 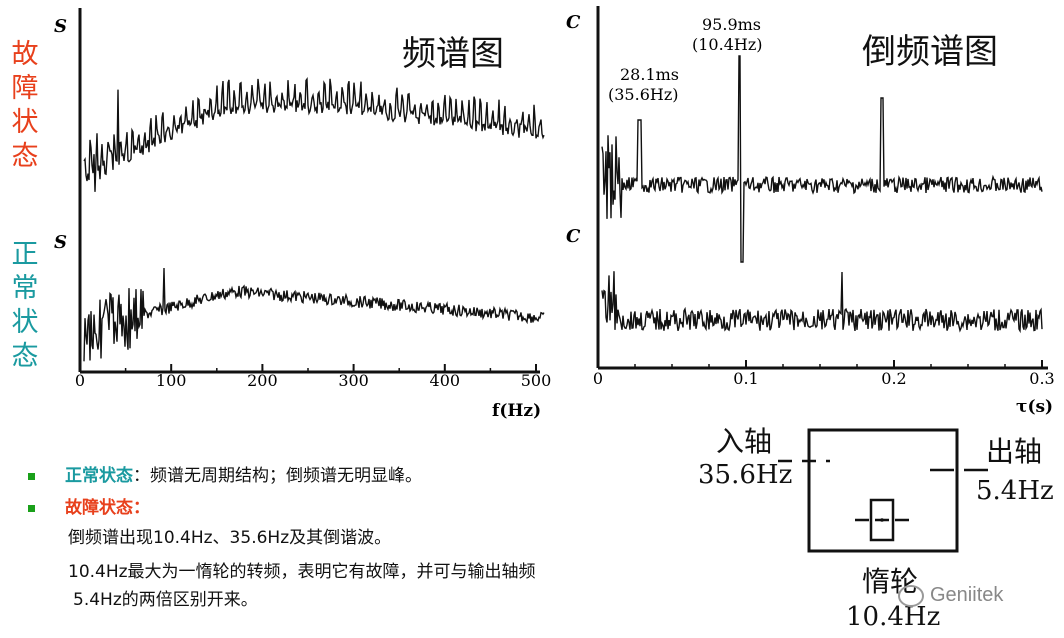 I want to click on note-normal-text: ：频谱无周期结构；倒频谱无明显峰。, so click(x=277, y=476).